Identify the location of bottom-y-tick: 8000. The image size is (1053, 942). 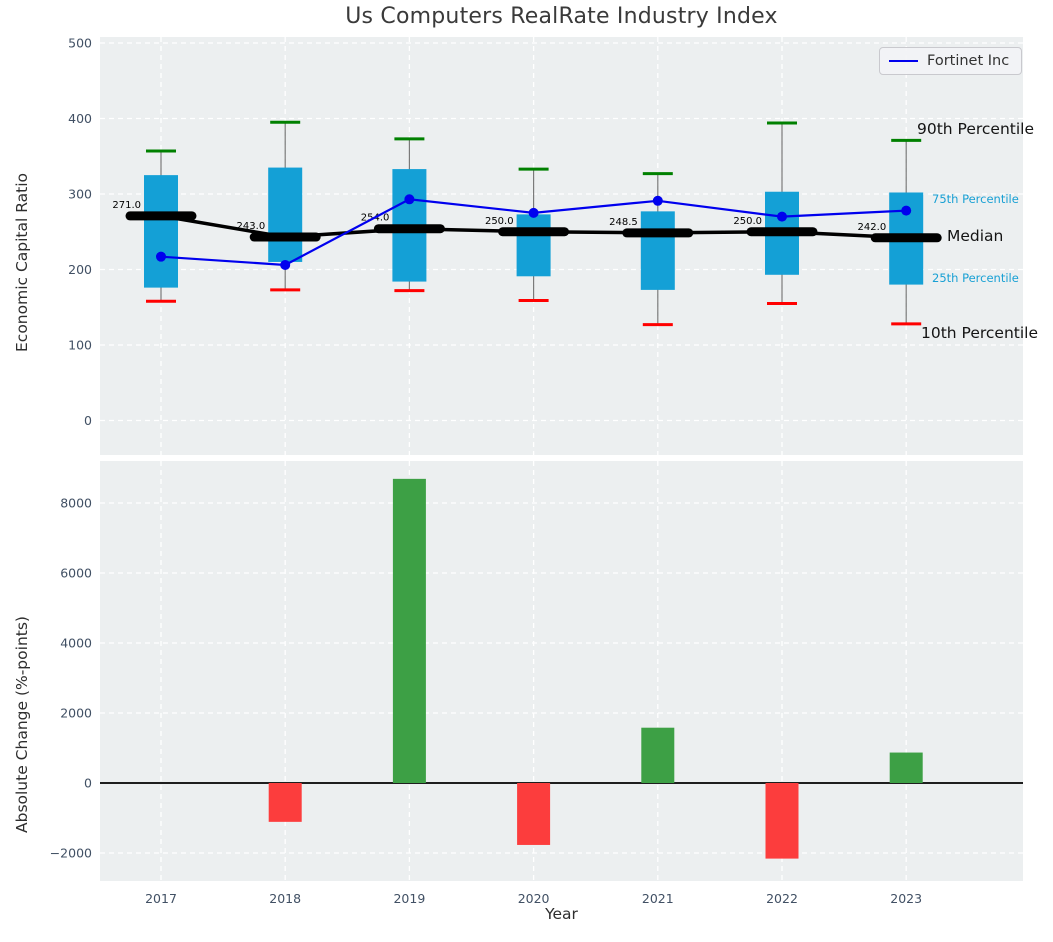
(76, 503).